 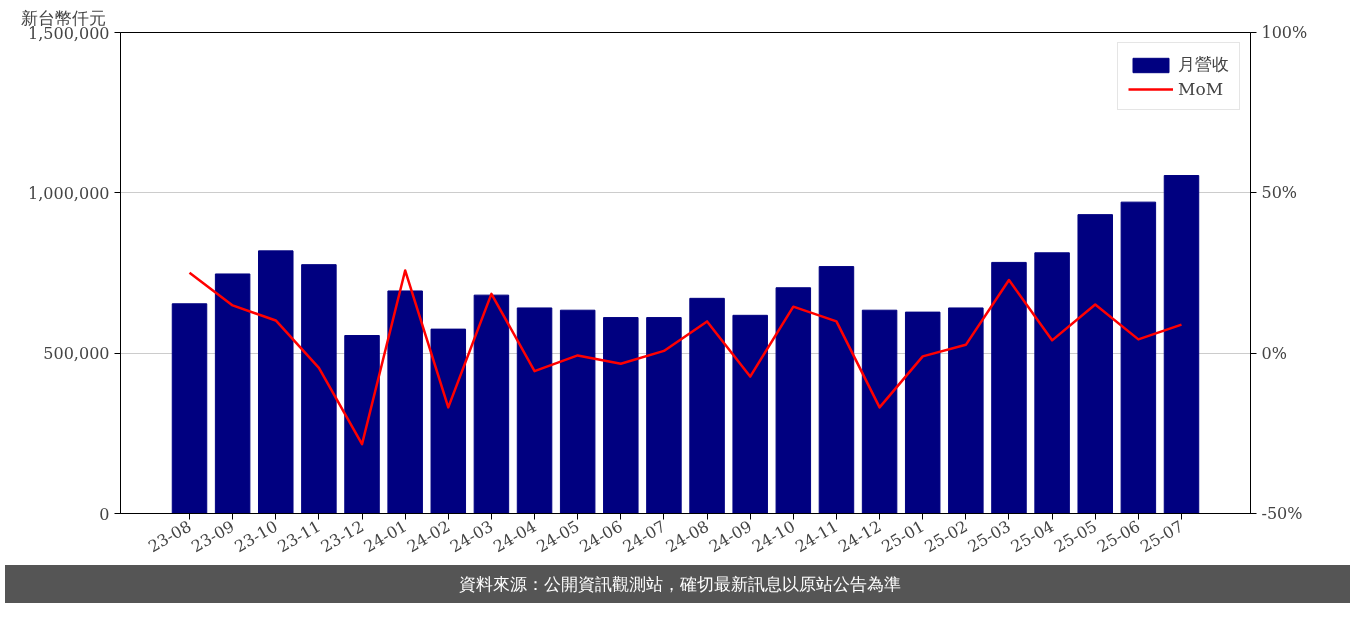 What do you see at coordinates (680, 584) in the screenshot?
I see `source-note: 資料來源：公開資訊觀測站，確切最新訊息以原站公告為準` at bounding box center [680, 584].